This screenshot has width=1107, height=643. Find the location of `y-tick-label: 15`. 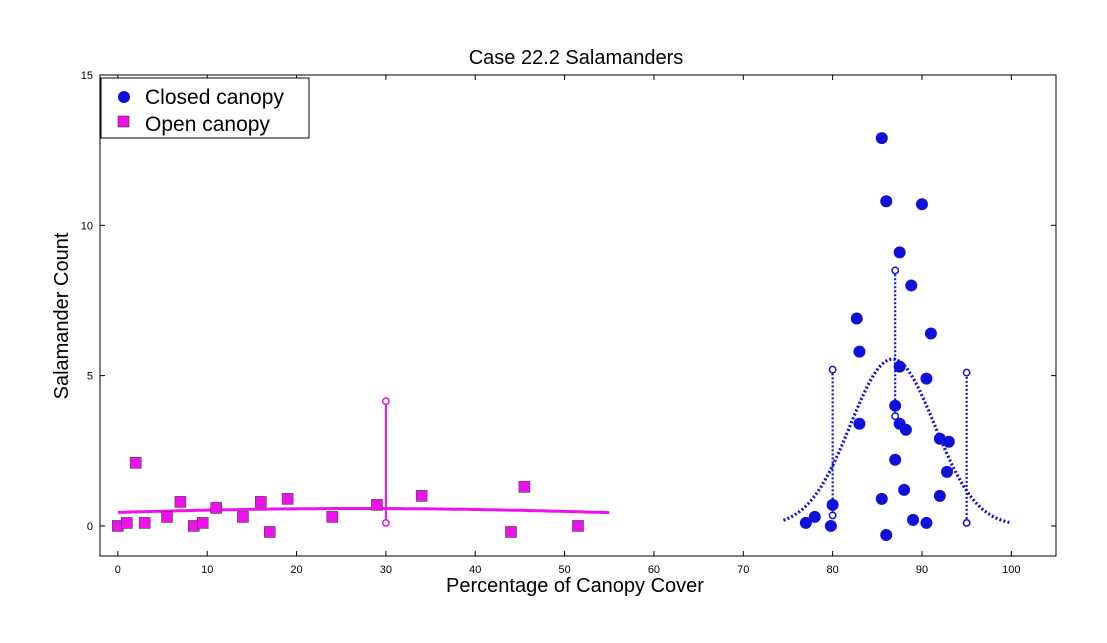

y-tick-label: 15 is located at coordinates (87, 76).